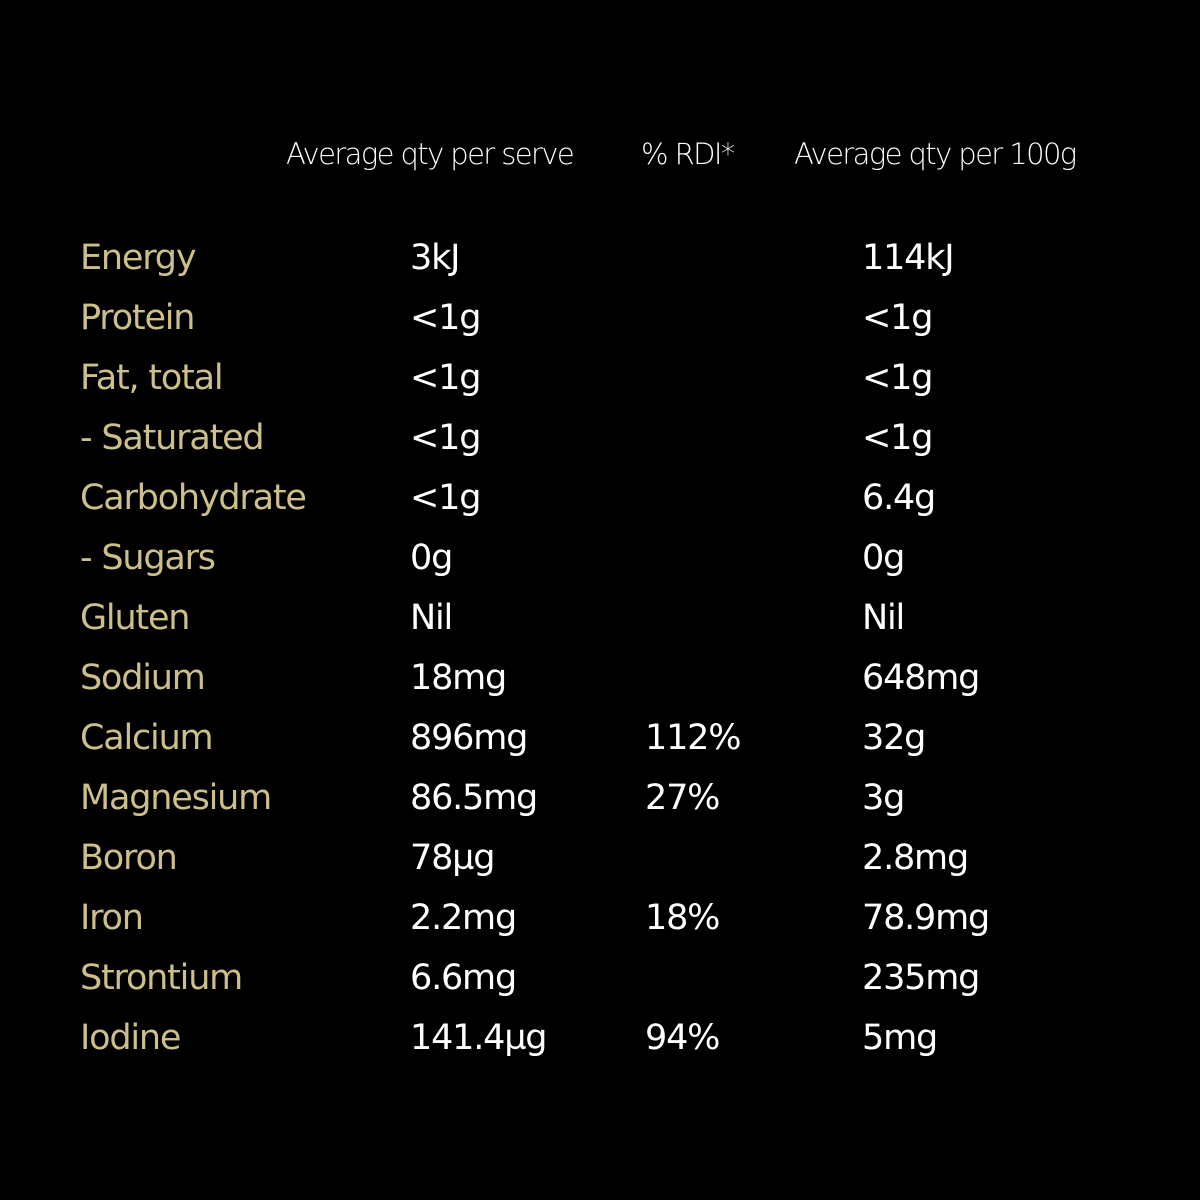  I want to click on table-row: Strontium 6.6mg 235mg, so click(600, 980).